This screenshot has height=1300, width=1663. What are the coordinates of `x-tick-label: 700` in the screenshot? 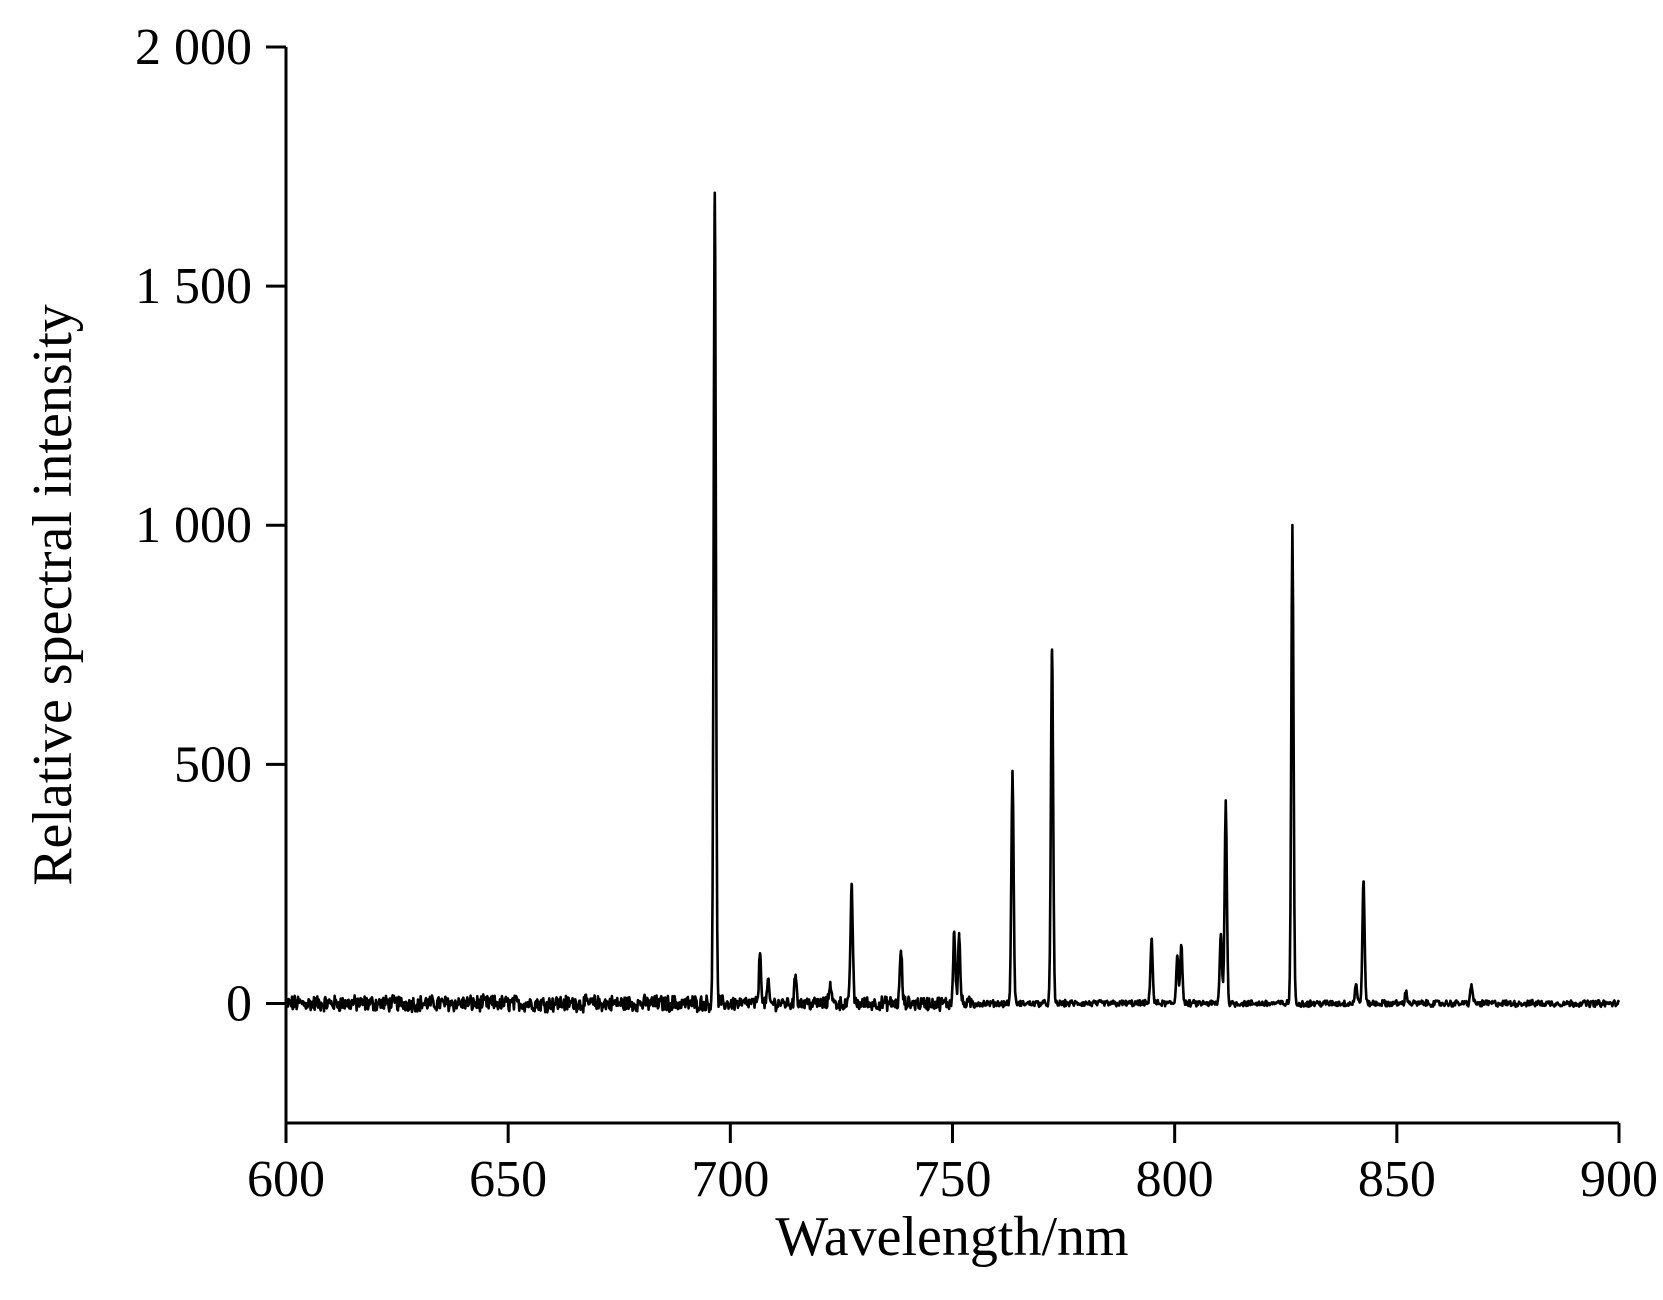 It's located at (730, 1179).